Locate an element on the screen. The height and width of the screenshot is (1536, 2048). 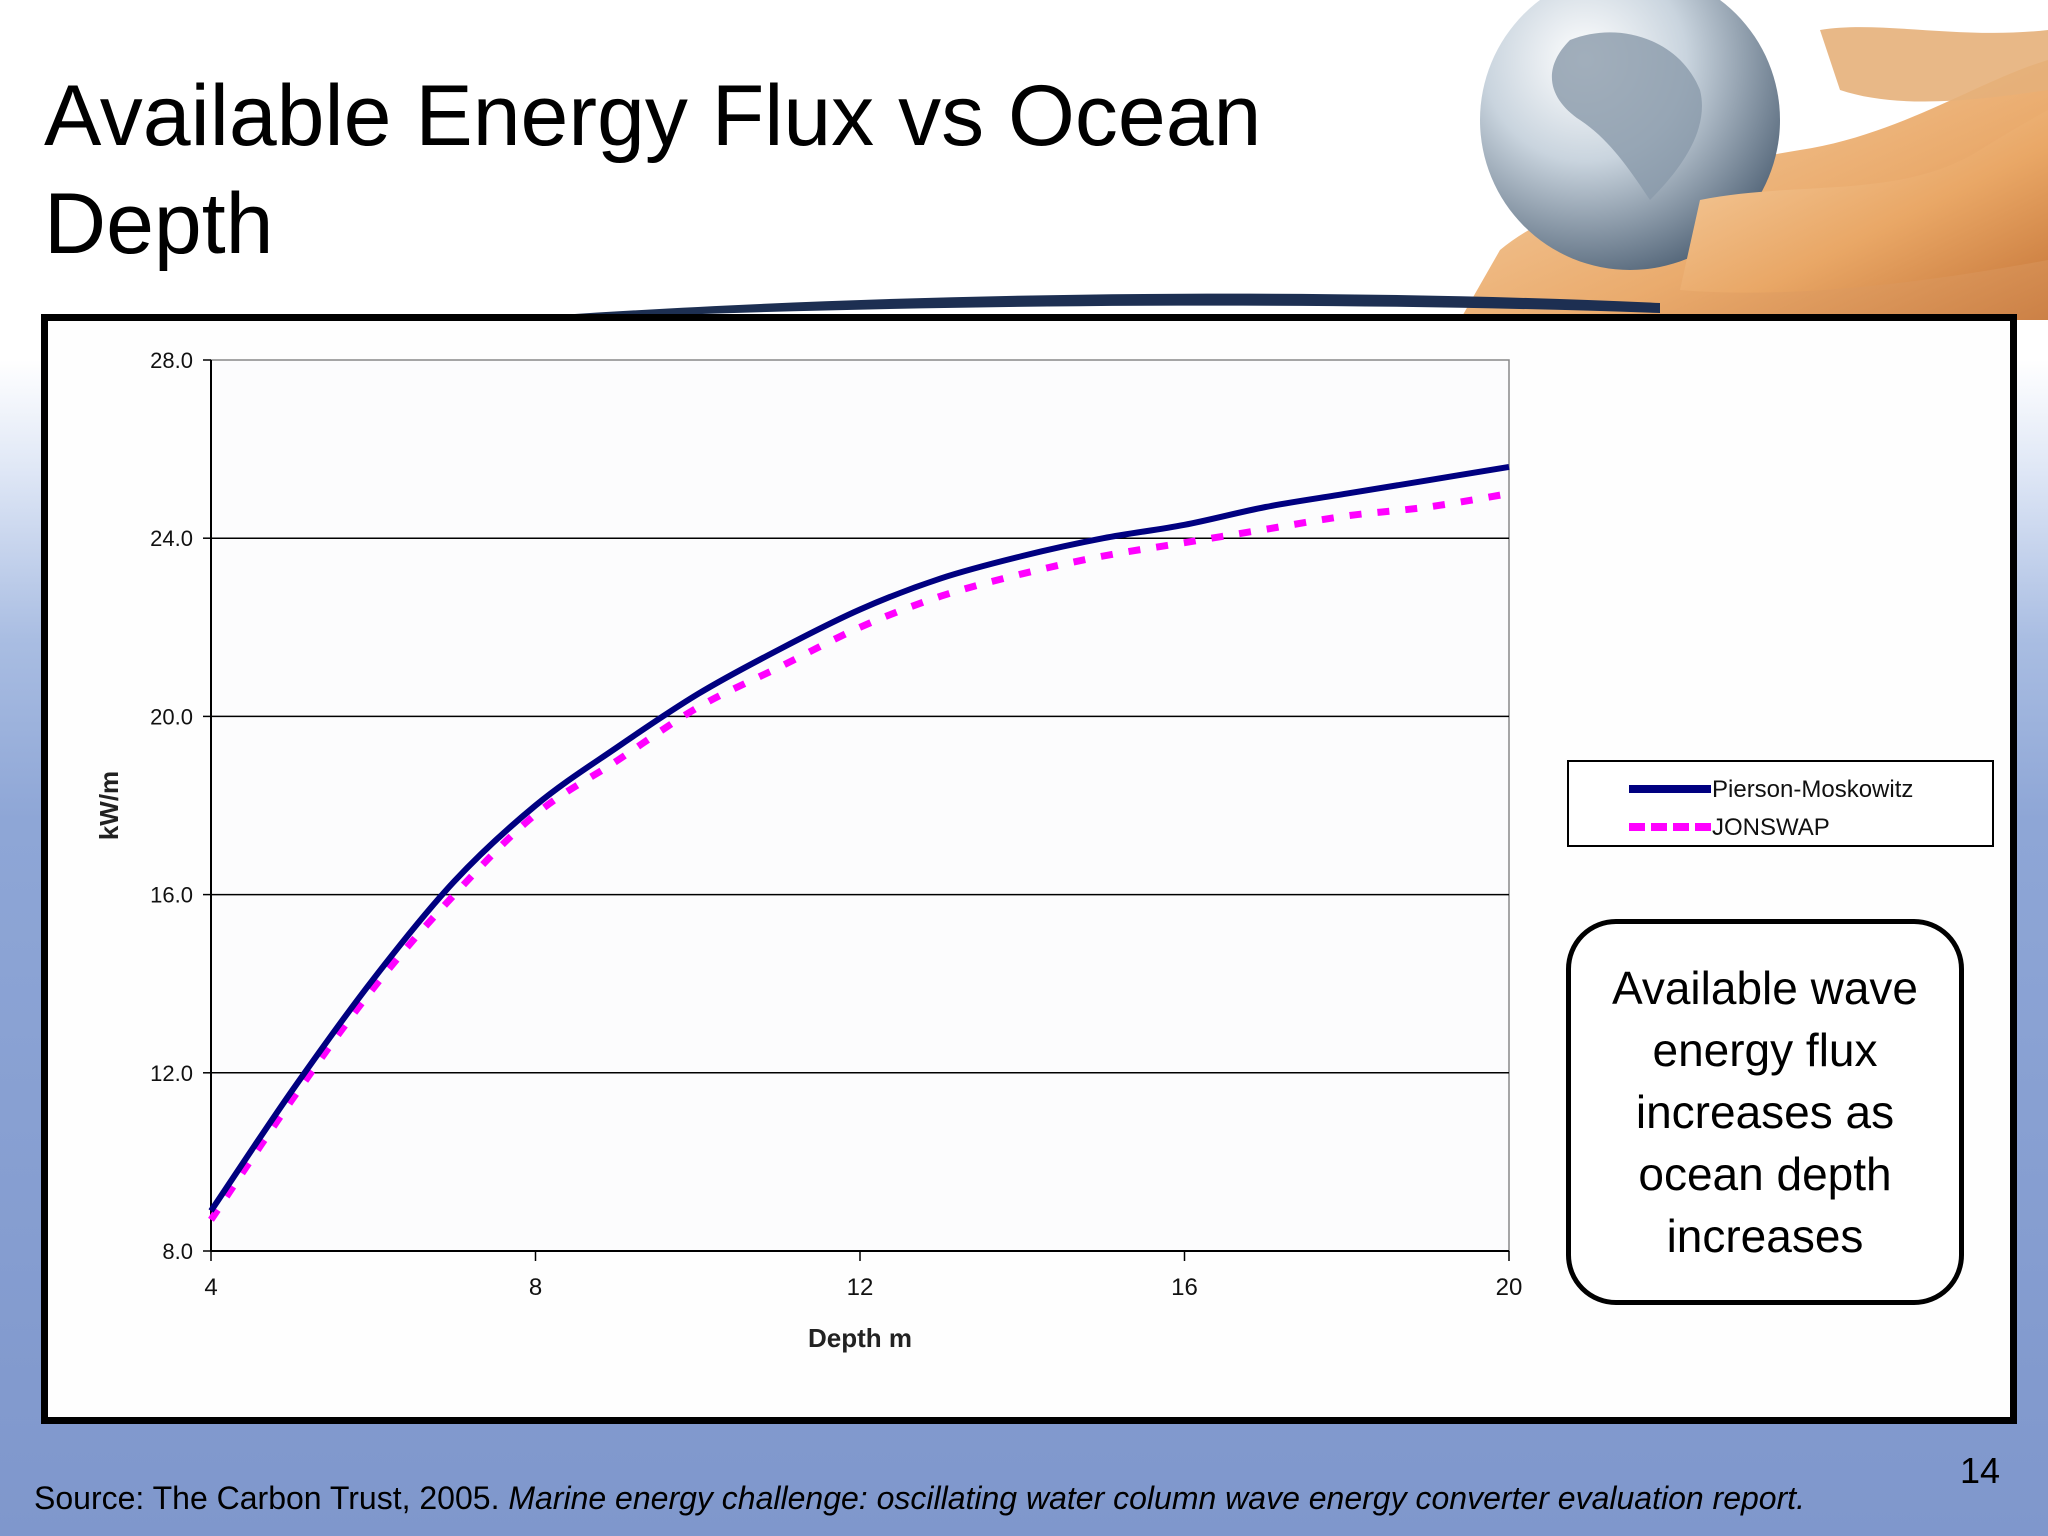
slide-title-line-1: Available Energy Flux vs Ocean is located at coordinates (653, 116).